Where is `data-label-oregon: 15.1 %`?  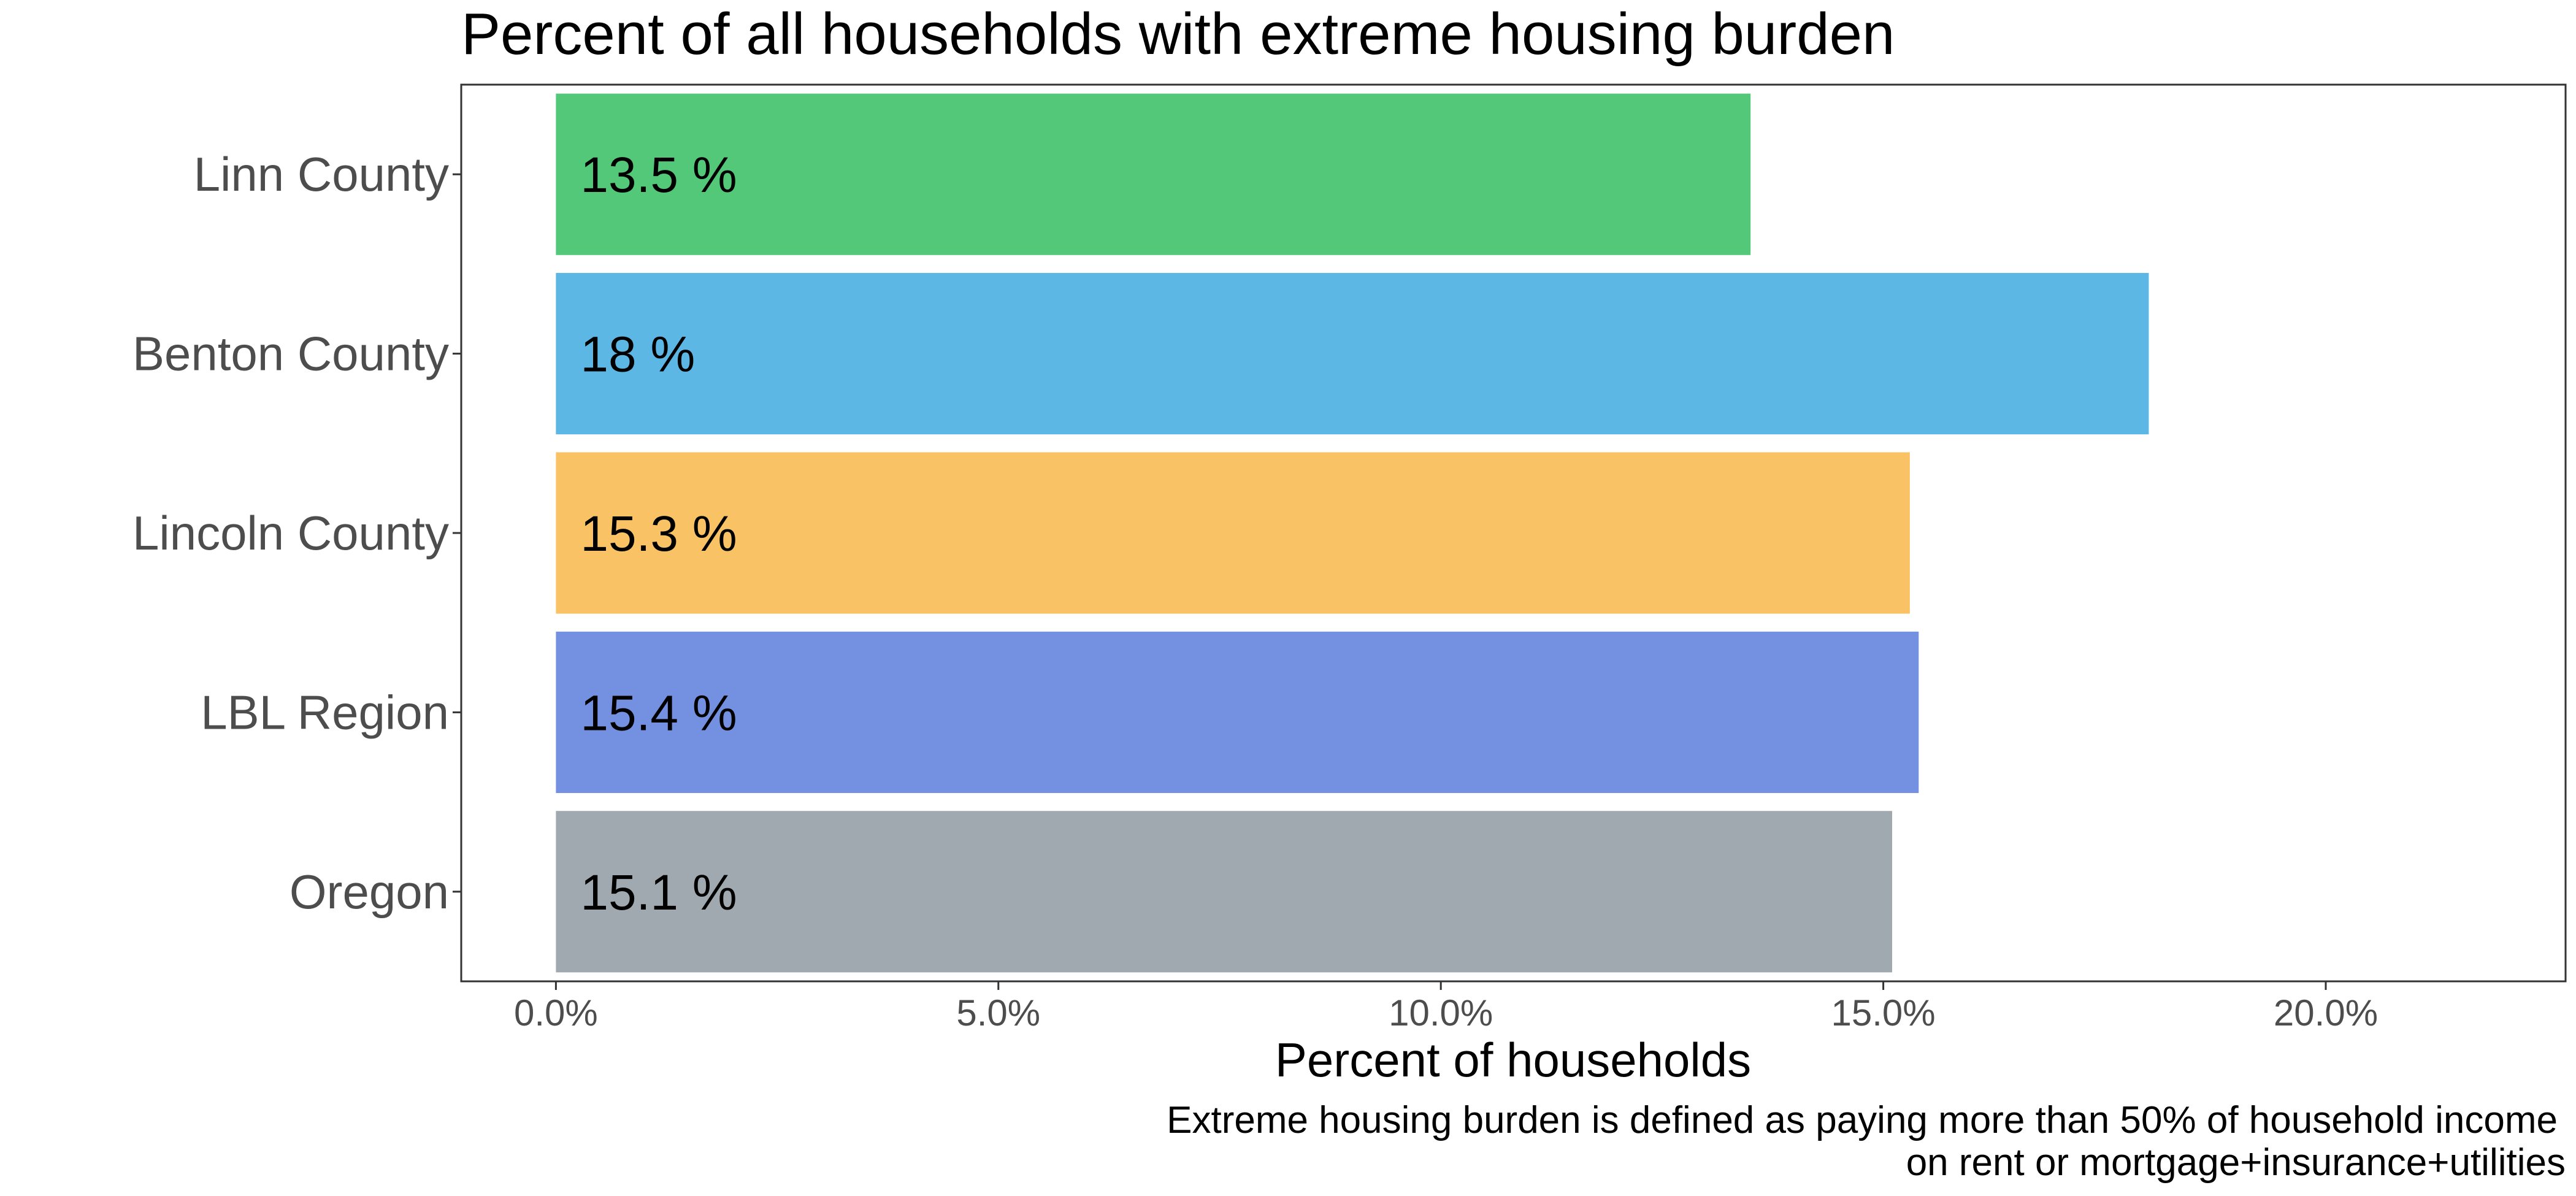 data-label-oregon: 15.1 % is located at coordinates (658, 893).